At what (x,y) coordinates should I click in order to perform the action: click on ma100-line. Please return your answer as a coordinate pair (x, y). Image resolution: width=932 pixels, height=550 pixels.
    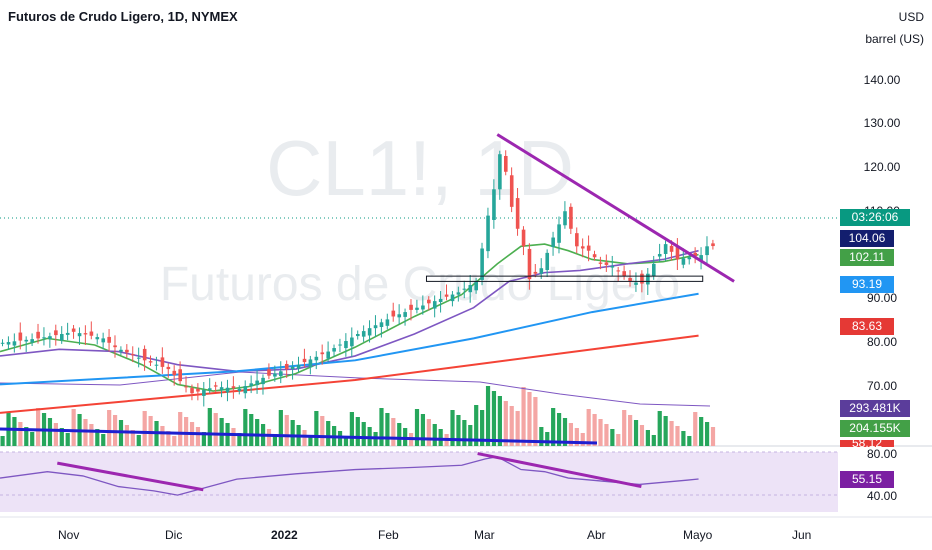
    Looking at the image, I should click on (349, 339).